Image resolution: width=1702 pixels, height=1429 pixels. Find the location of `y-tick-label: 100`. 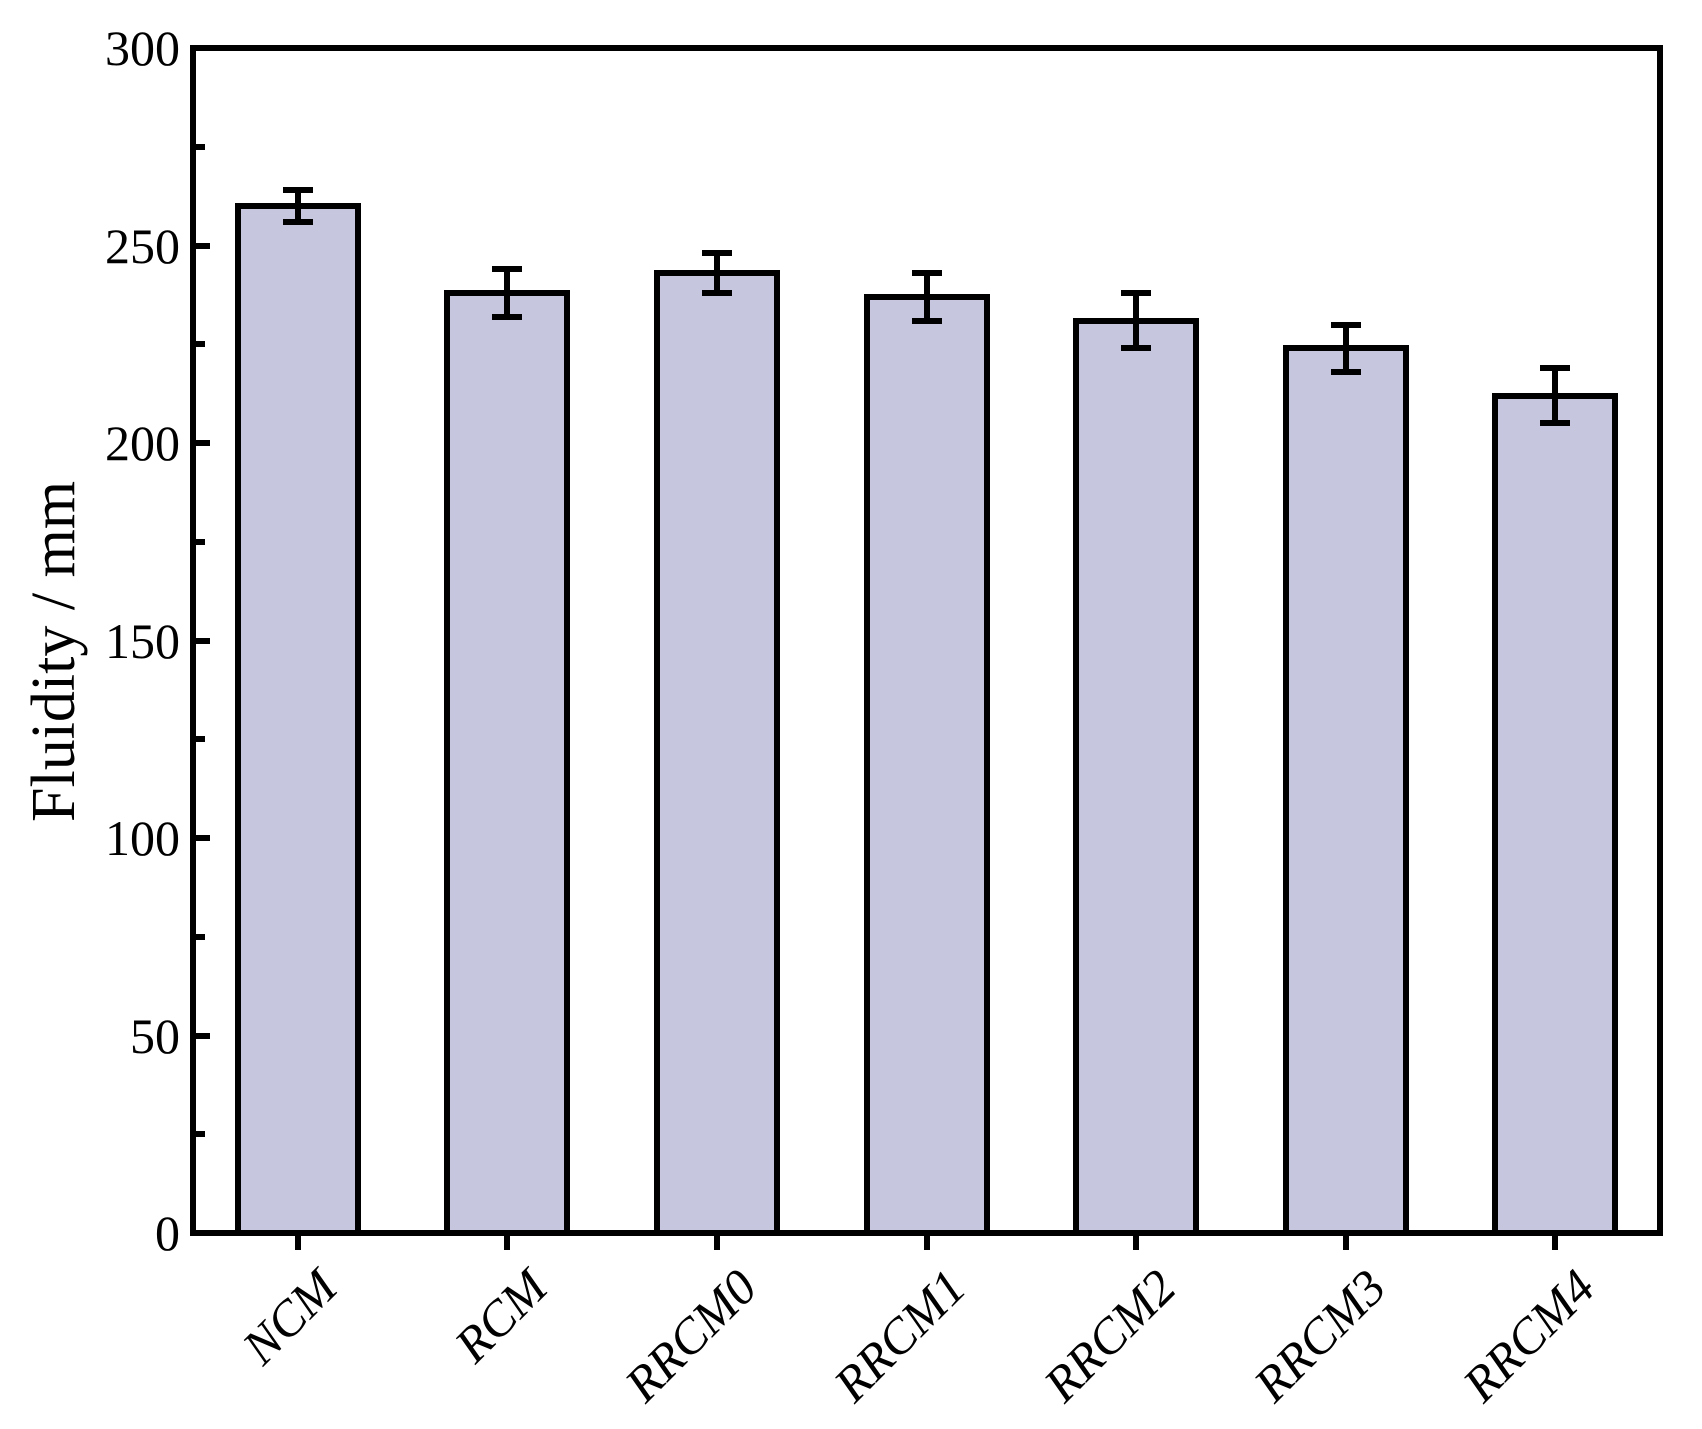

y-tick-label: 100 is located at coordinates (142, 838).